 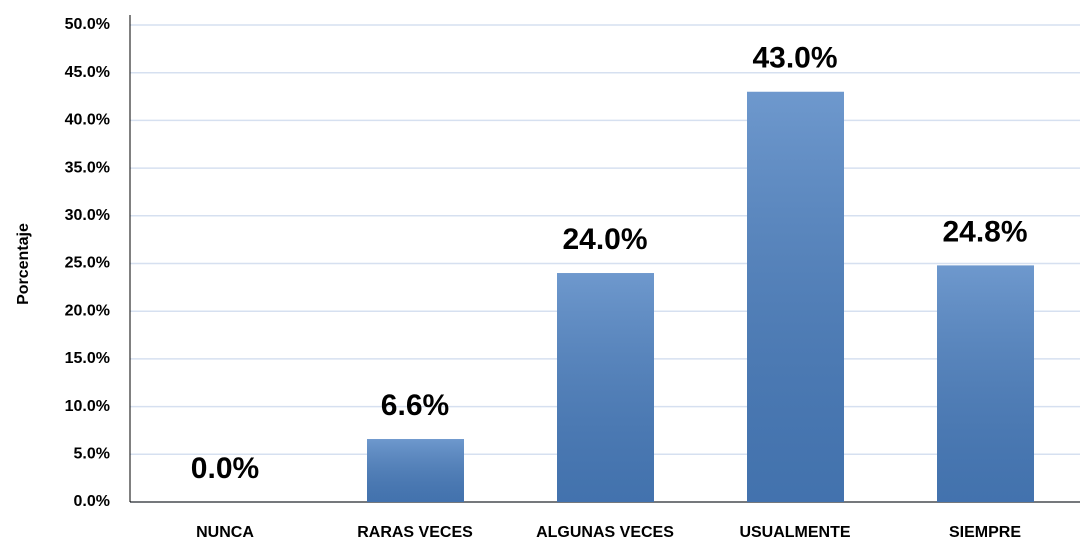 I want to click on x-tick-label: RARAS VECES, so click(x=415, y=532).